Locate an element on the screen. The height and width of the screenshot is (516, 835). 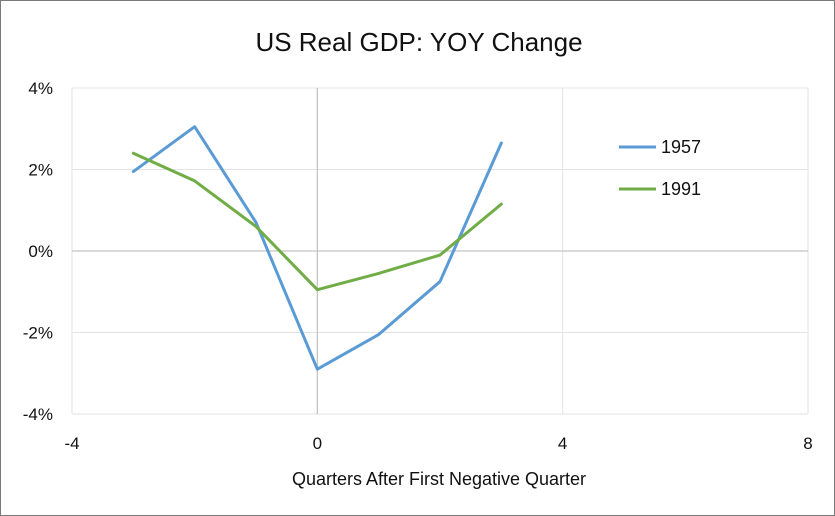
x-tick-label: 4 is located at coordinates (562, 443).